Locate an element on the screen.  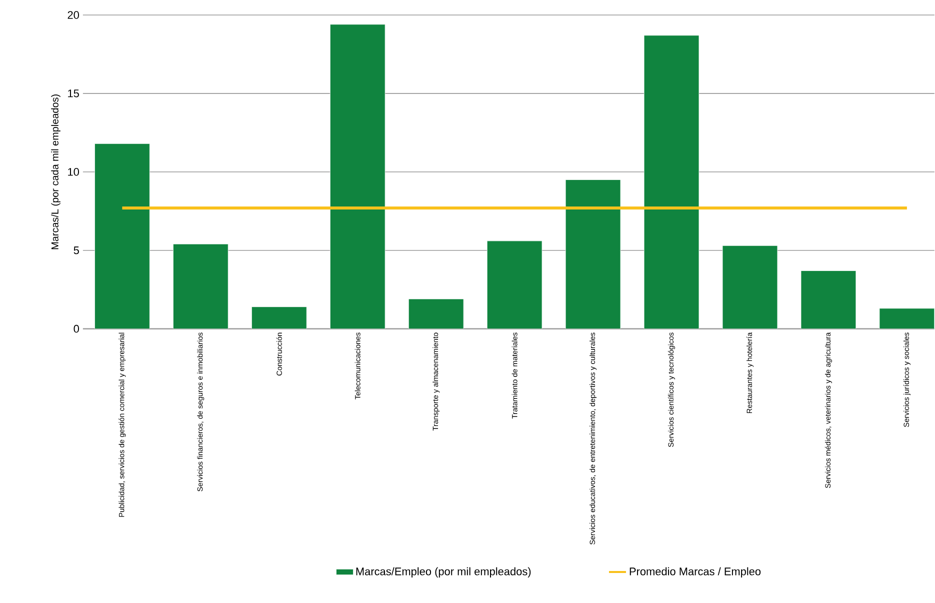
y-tick-label: 10 is located at coordinates (73, 172).